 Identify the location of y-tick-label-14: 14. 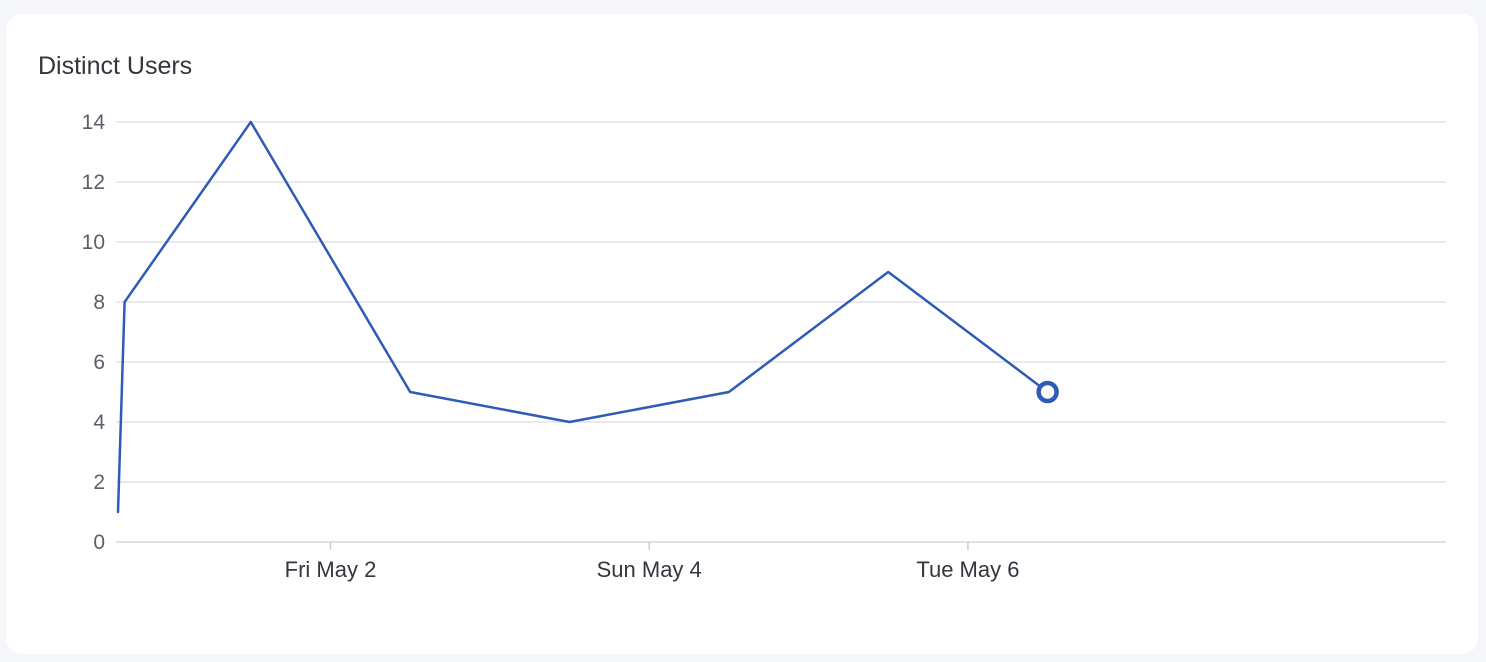
(94, 122).